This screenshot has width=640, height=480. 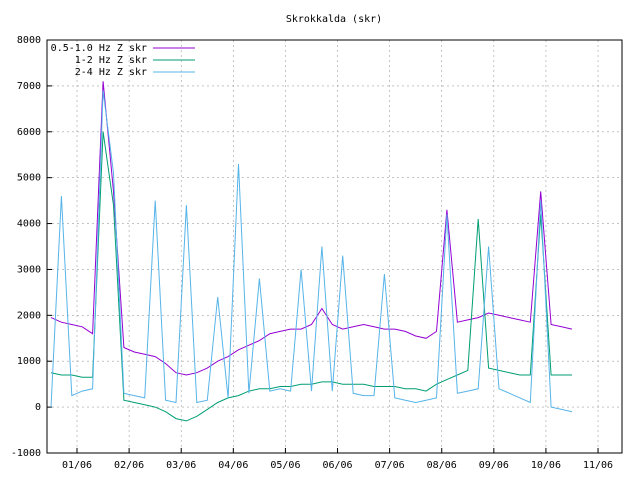 What do you see at coordinates (442, 465) in the screenshot?
I see `x-tick-label: 08/06` at bounding box center [442, 465].